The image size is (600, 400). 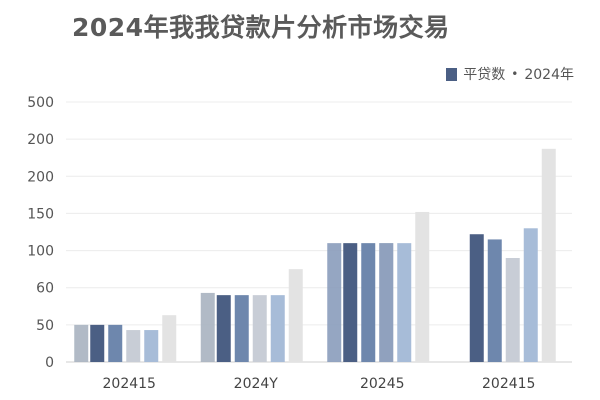 I want to click on legend-swatch, so click(x=452, y=74).